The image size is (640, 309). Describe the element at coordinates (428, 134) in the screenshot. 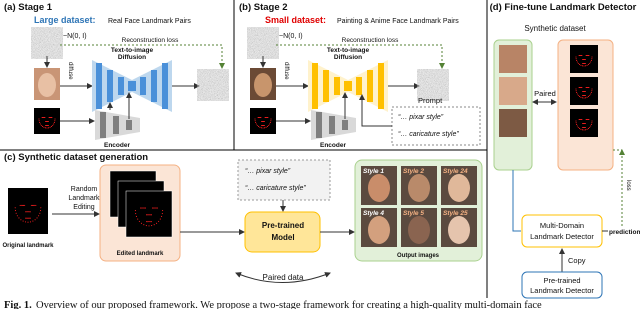

I see `prompt: “… caricature style”` at that location.